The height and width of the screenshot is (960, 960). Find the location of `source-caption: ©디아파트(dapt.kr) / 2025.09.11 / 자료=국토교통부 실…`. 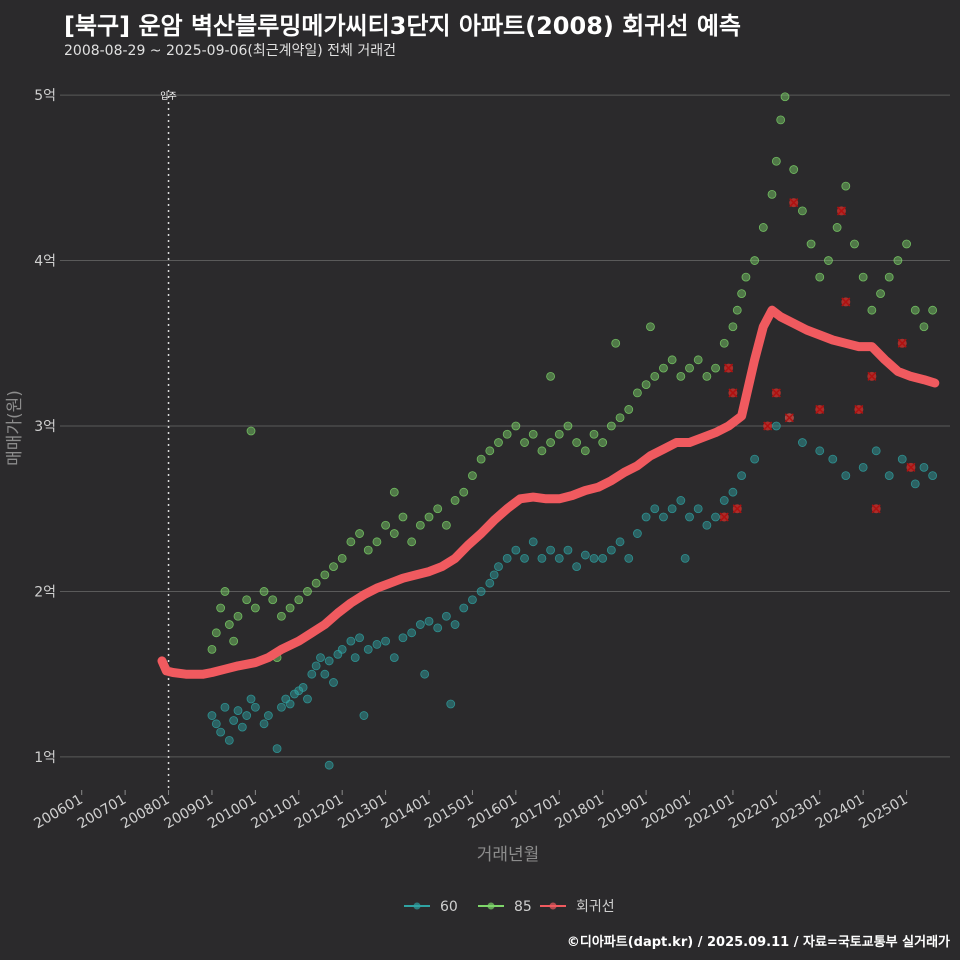

source-caption: ©디아파트(dapt.kr) / 2025.09.11 / 자료=국토교통부 실… is located at coordinates (758, 942).